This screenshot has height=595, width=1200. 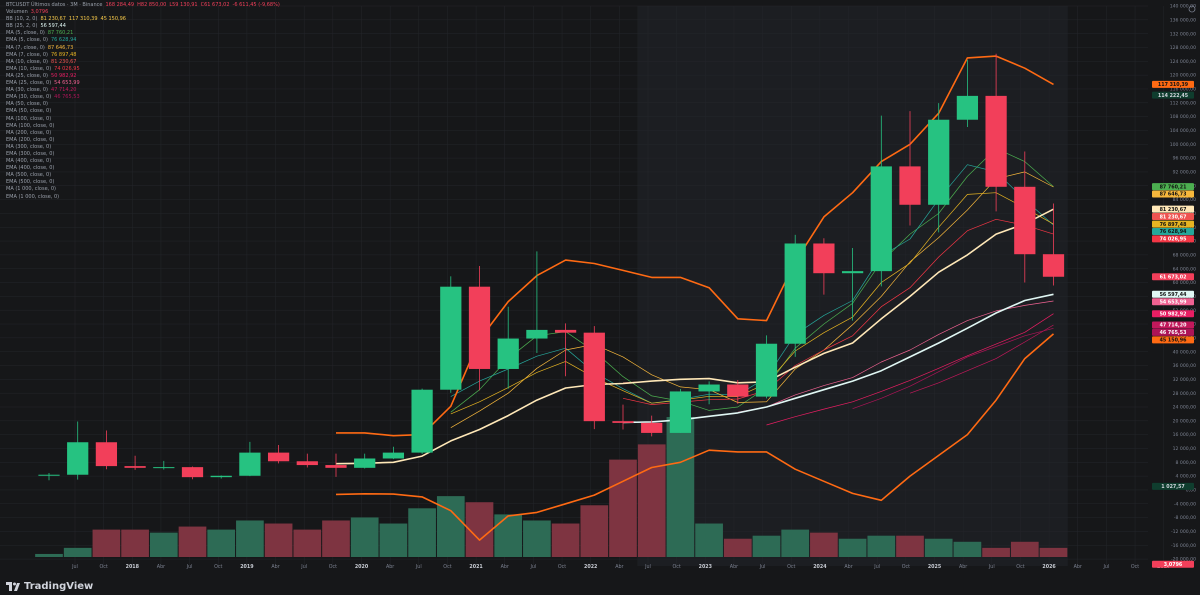 What do you see at coordinates (144, 133) in the screenshot?
I see `indicator-row: MA (200, close, 0)` at bounding box center [144, 133].